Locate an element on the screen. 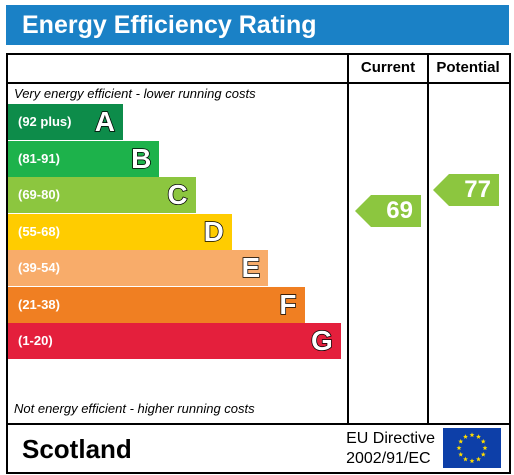 The height and width of the screenshot is (475, 514). band-g: (1-20) G is located at coordinates (174, 341).